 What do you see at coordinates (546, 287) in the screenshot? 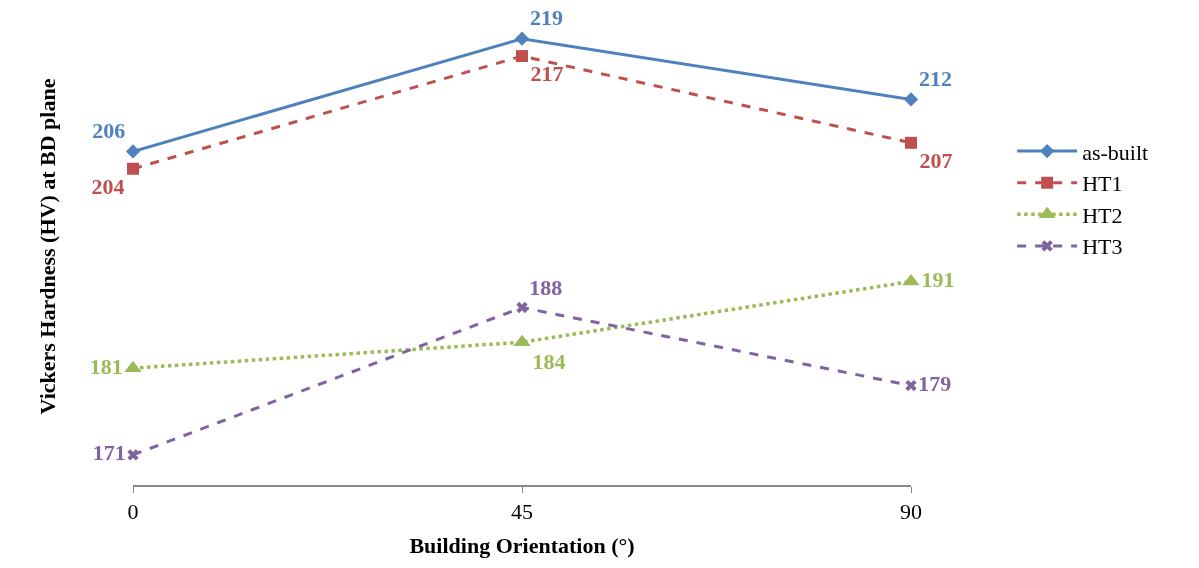
I see `data-label: 188` at bounding box center [546, 287].